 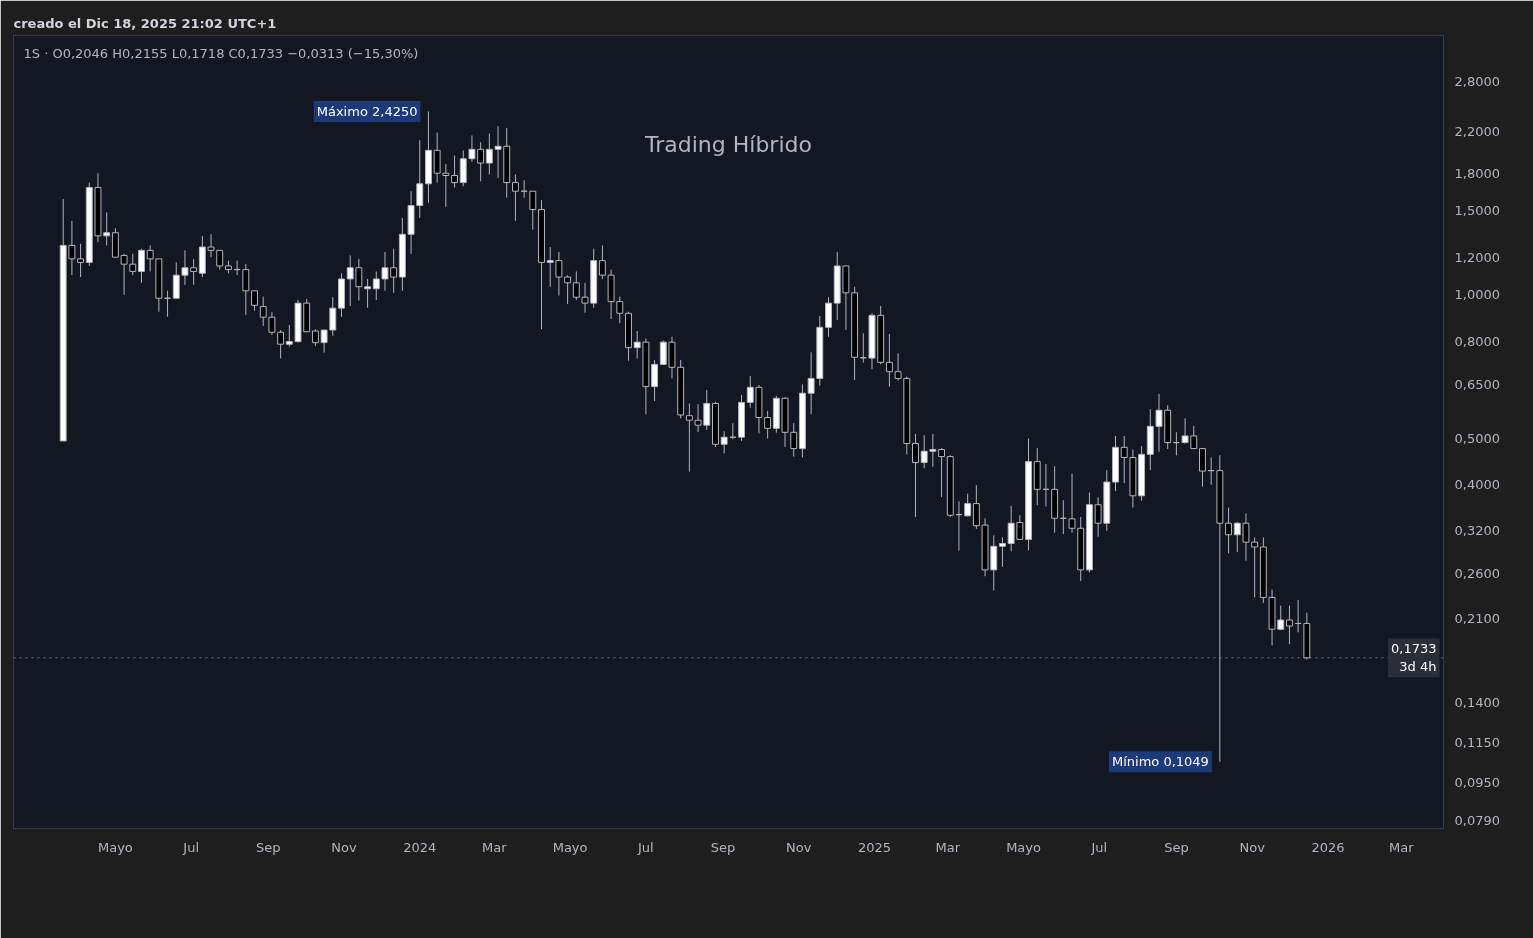 I want to click on y-tick-label: 0,0950, so click(x=1477, y=782).